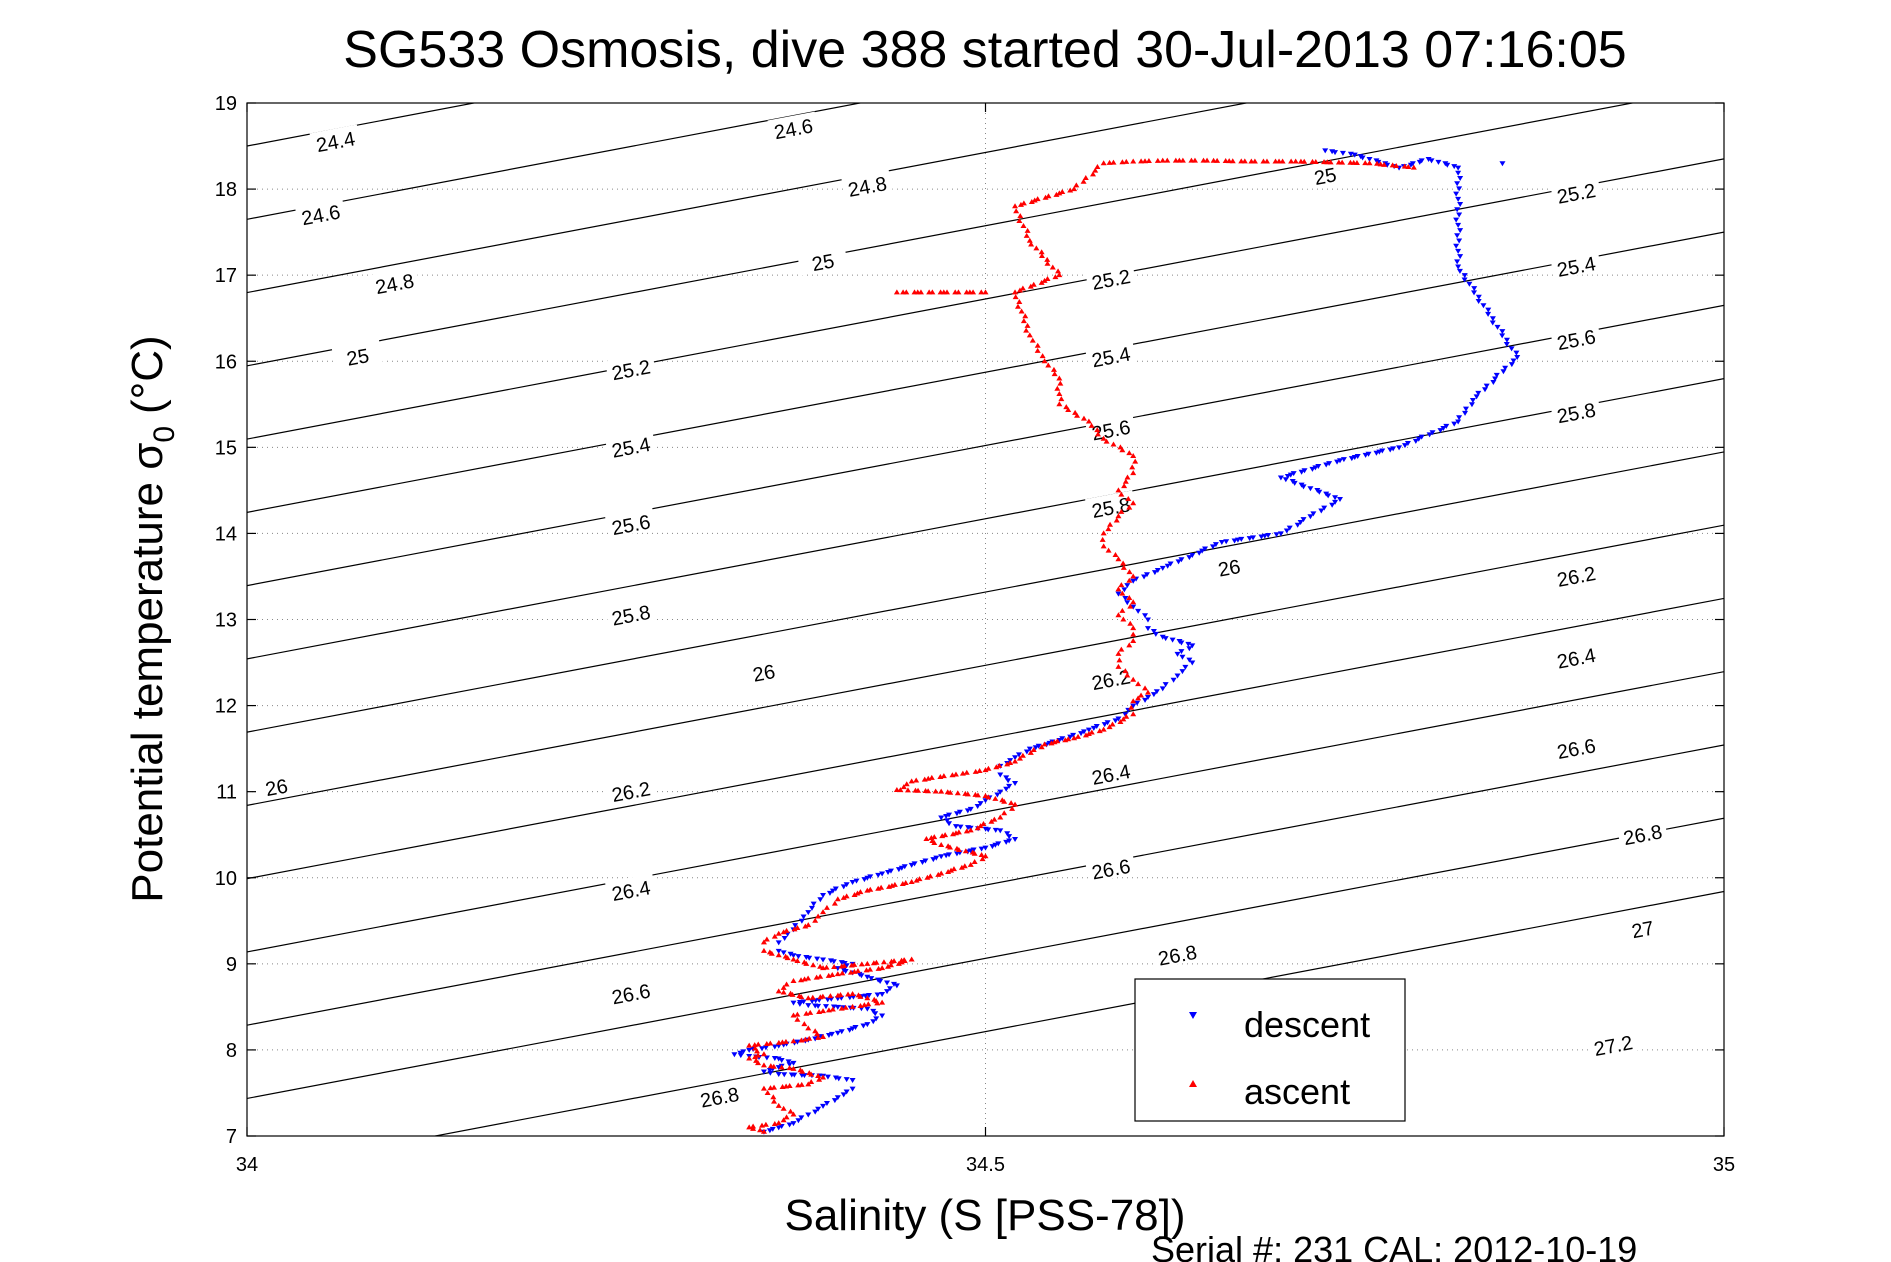 Image resolution: width=1891 pixels, height=1262 pixels. Describe the element at coordinates (226, 448) in the screenshot. I see `y-tick-label: 15` at that location.